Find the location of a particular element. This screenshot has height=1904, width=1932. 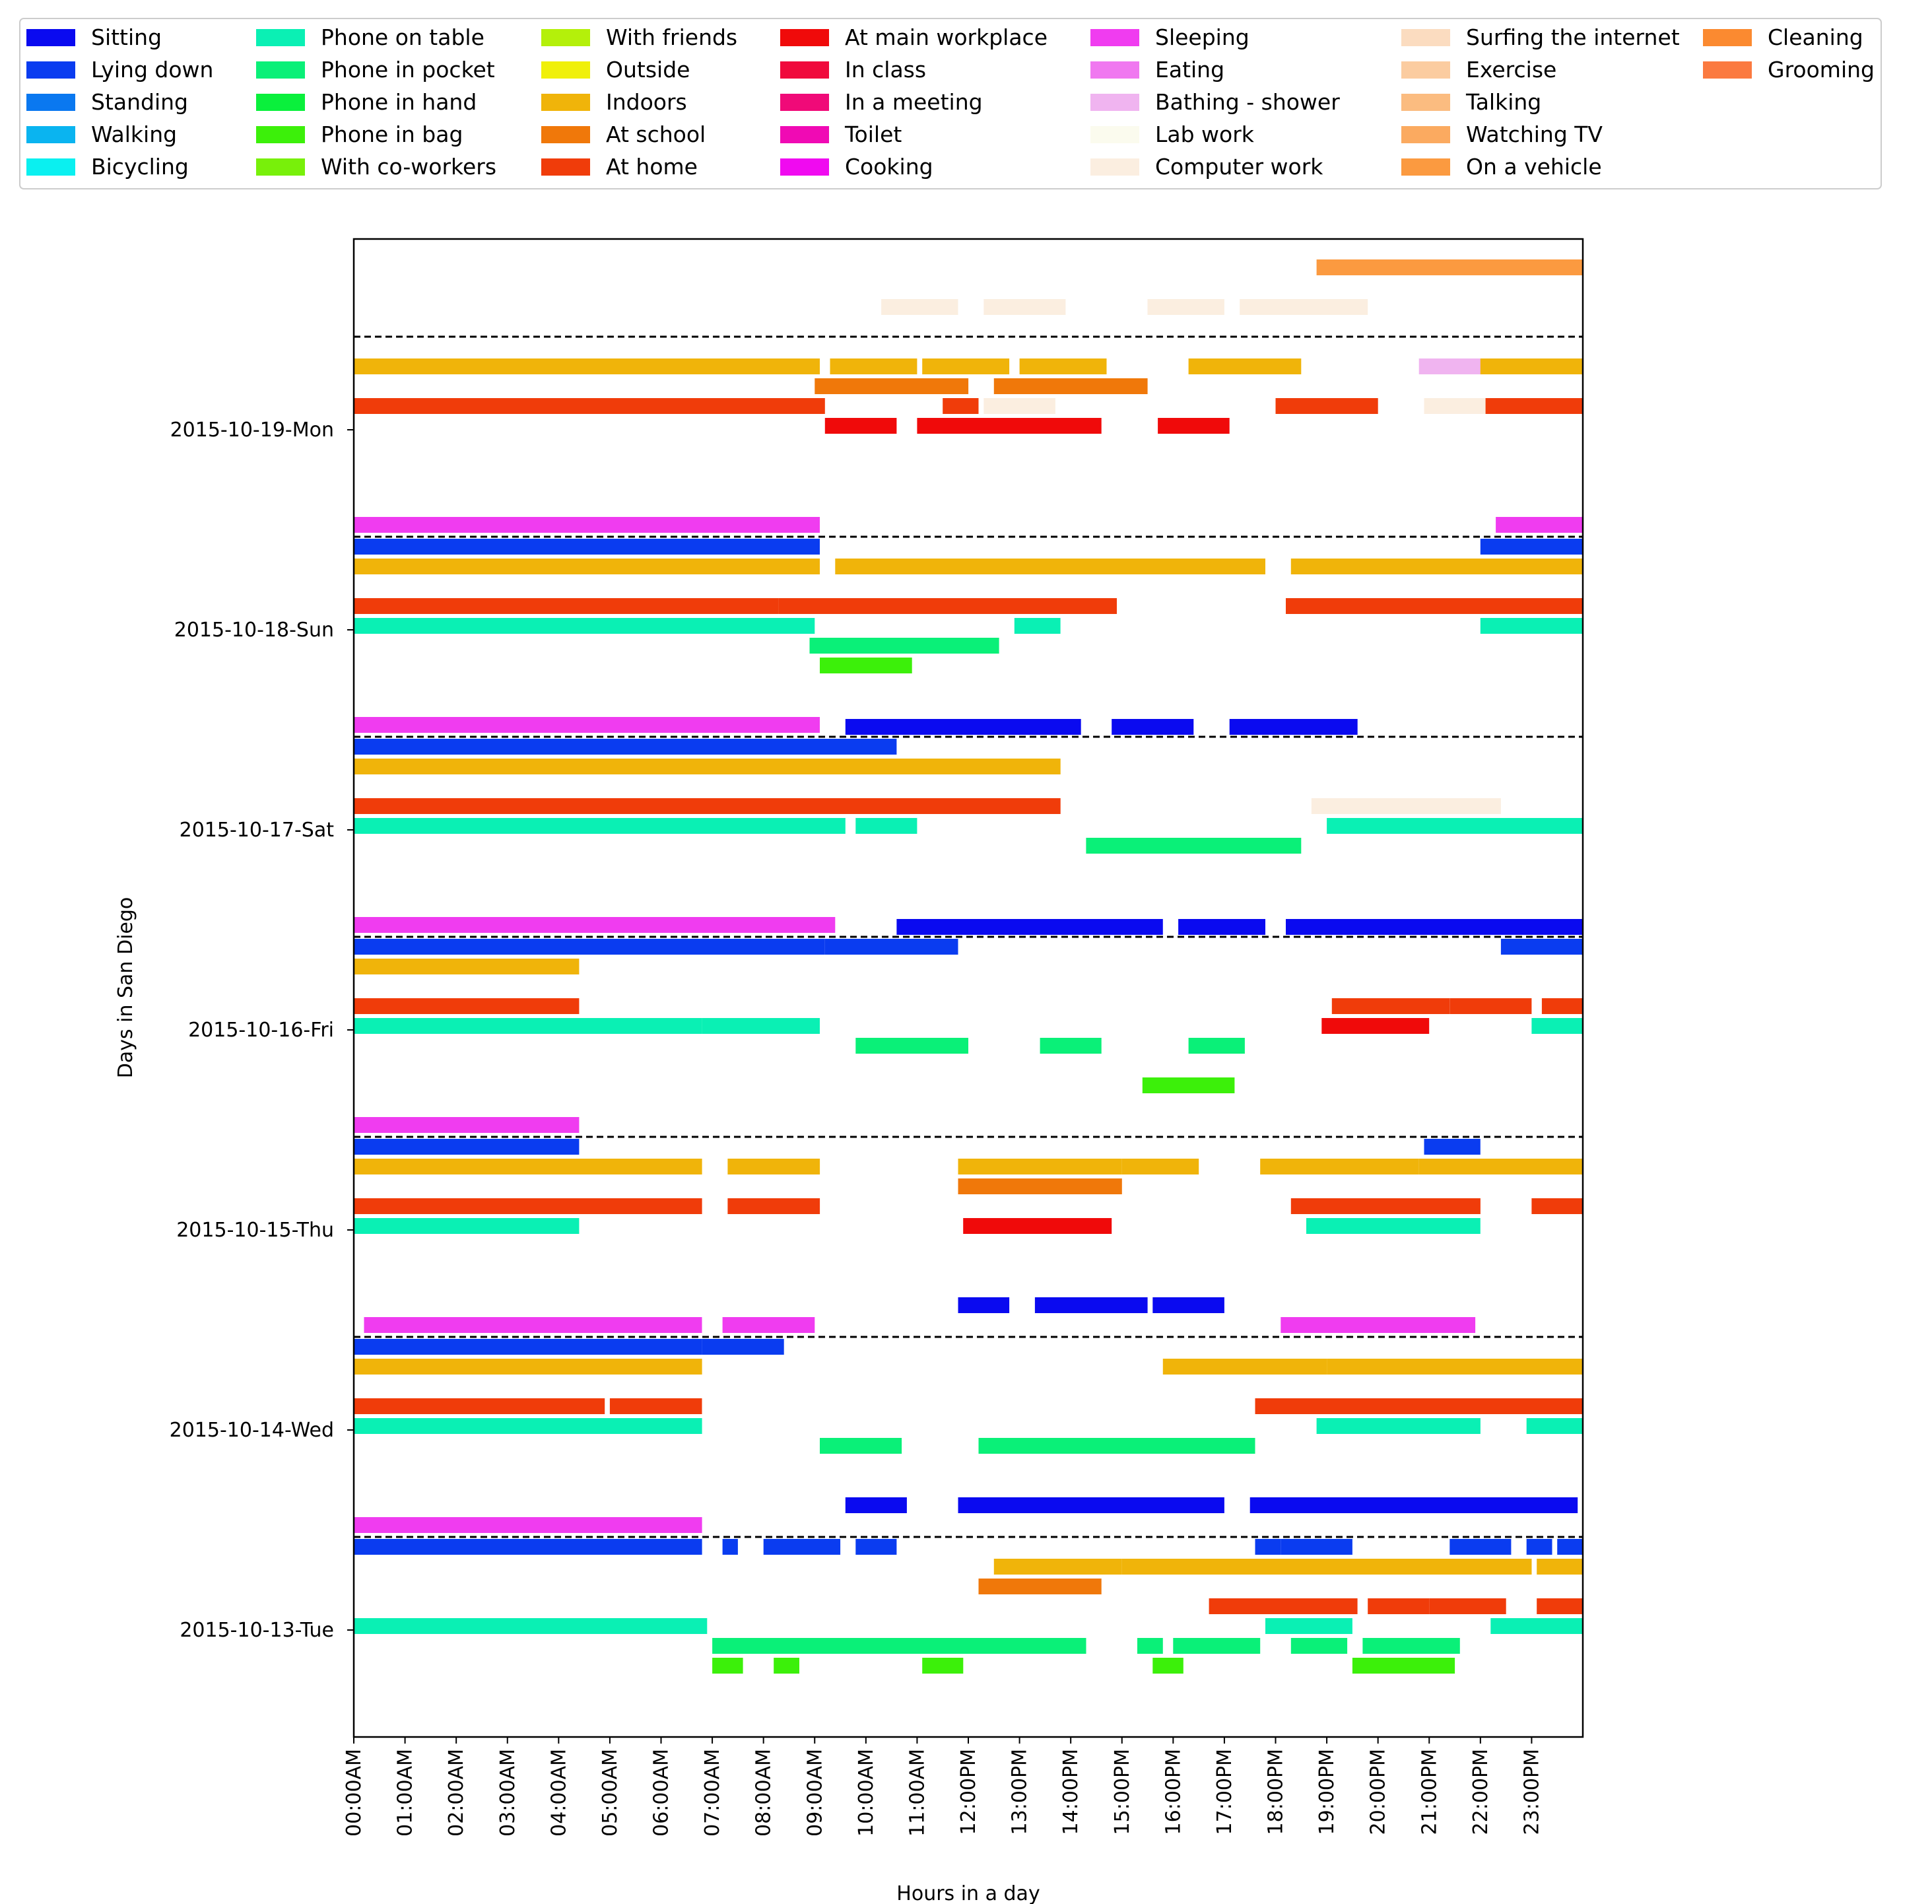

legend-label: With co-workers is located at coordinates (408, 167).